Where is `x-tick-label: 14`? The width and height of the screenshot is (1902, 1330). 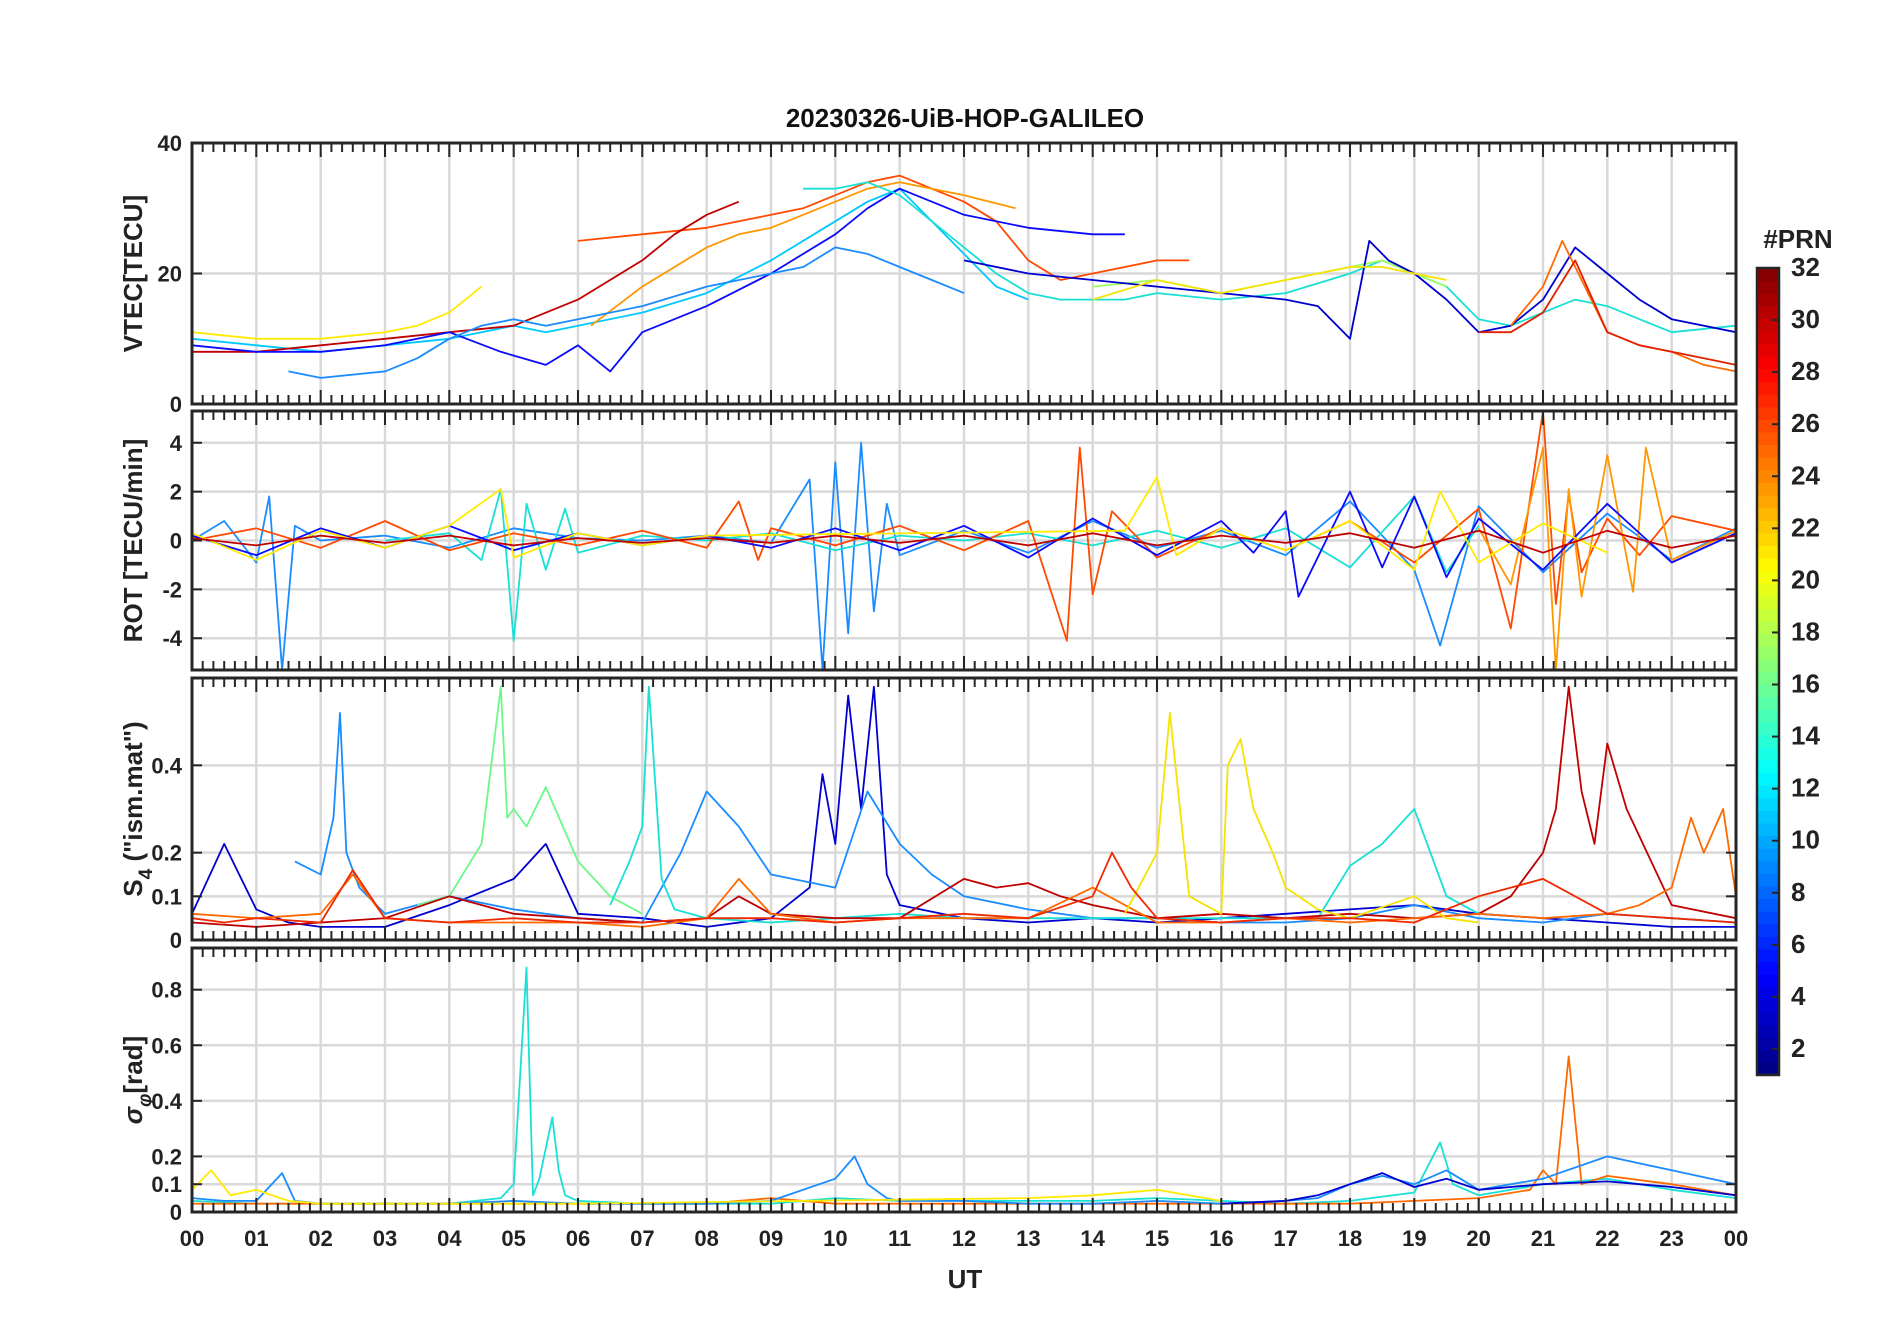 x-tick-label: 14 is located at coordinates (1092, 1238).